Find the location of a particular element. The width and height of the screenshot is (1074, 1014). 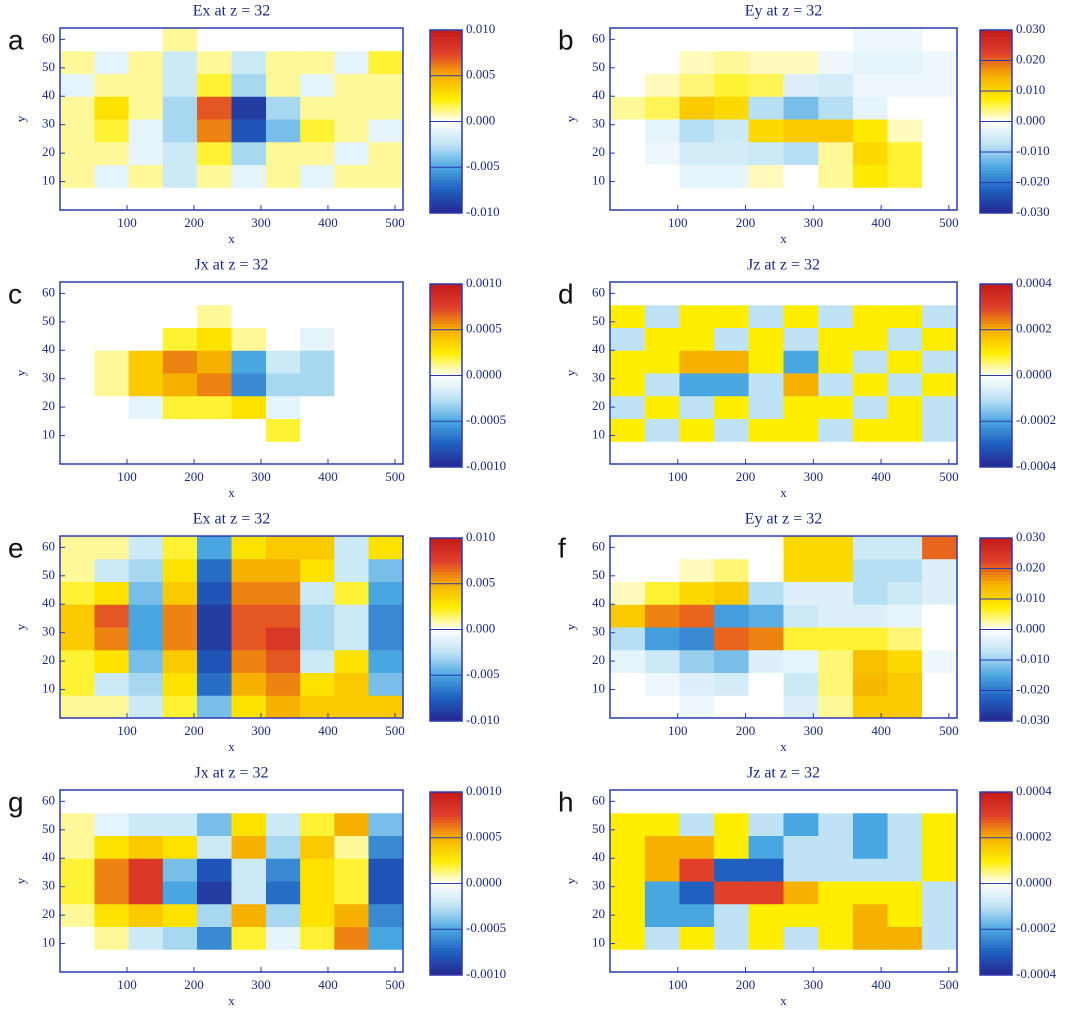

colorbar-tick-label: -0.0002 is located at coordinates (1036, 927).